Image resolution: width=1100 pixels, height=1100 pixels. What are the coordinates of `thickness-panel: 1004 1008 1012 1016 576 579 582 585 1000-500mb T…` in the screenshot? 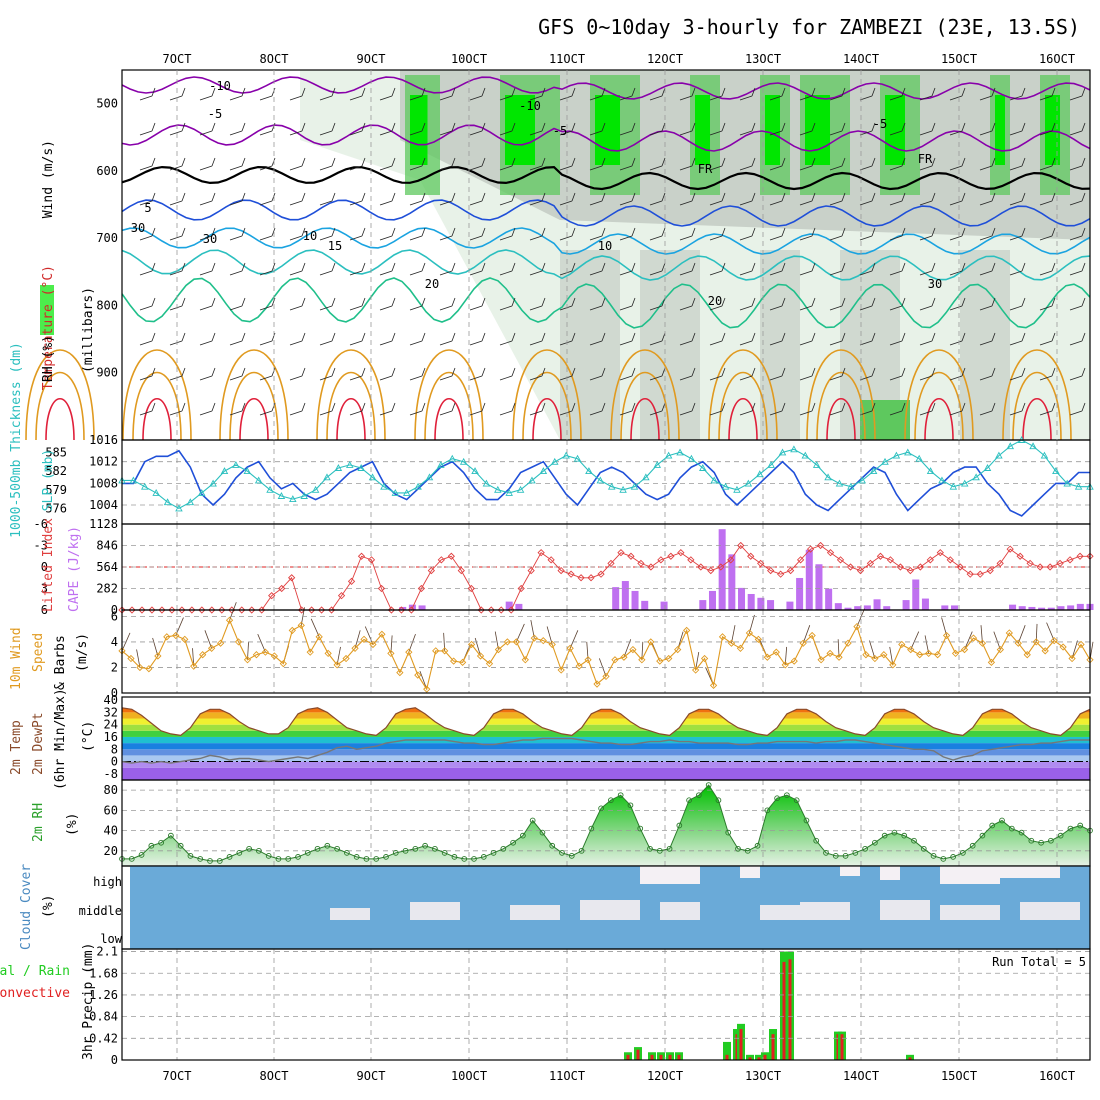 It's located at (63, 440).